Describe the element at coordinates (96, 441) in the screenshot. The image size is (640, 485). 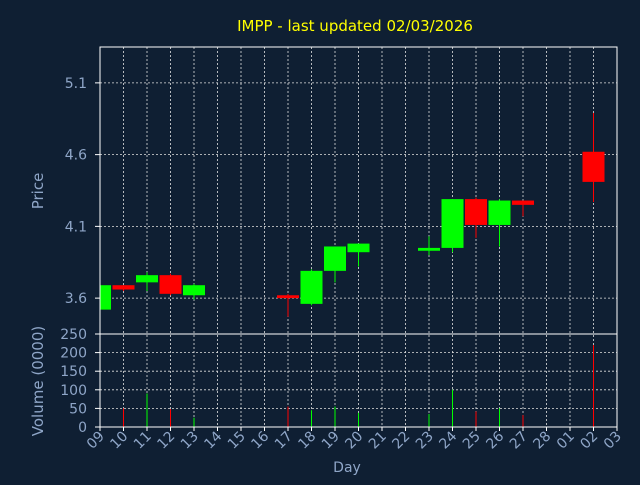
I see `x-tick-label: 09` at that location.